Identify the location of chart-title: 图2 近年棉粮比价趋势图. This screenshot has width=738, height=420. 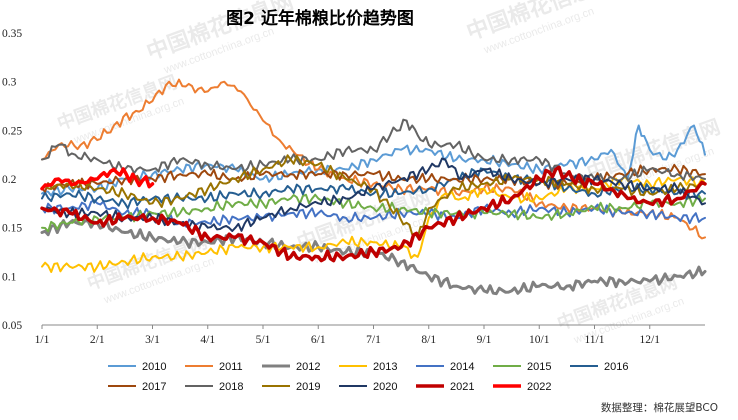
(320, 18).